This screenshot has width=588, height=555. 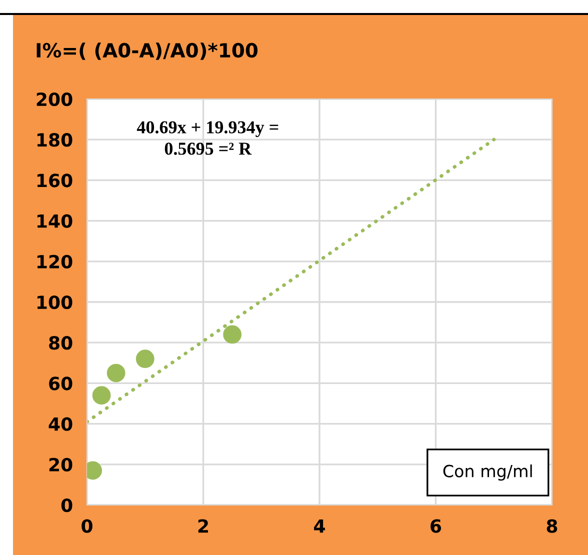 What do you see at coordinates (552, 526) in the screenshot?
I see `x-tick-label: 8` at bounding box center [552, 526].